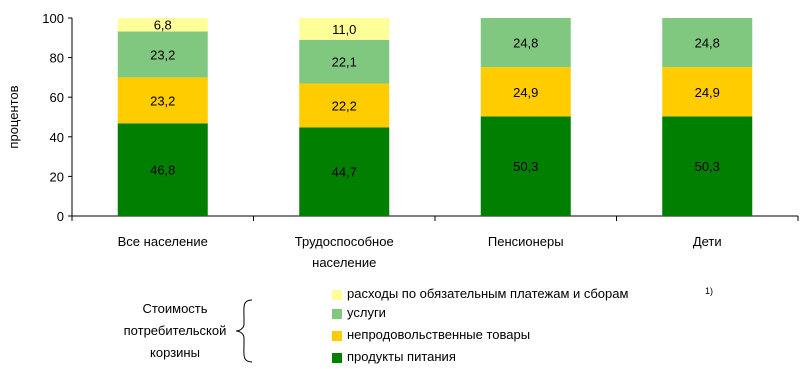 This screenshot has width=801, height=369. What do you see at coordinates (175, 308) in the screenshot?
I see `legend-title-line: Стоимость` at bounding box center [175, 308].